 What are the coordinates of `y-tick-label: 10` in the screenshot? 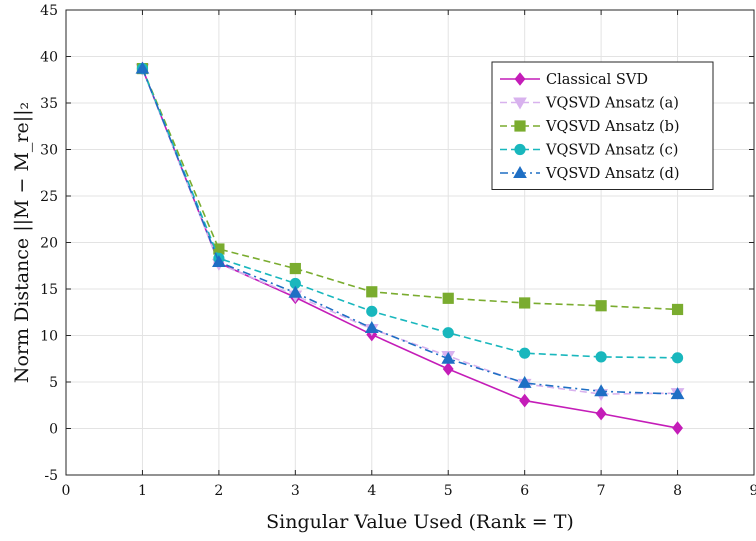 It's located at (49, 337).